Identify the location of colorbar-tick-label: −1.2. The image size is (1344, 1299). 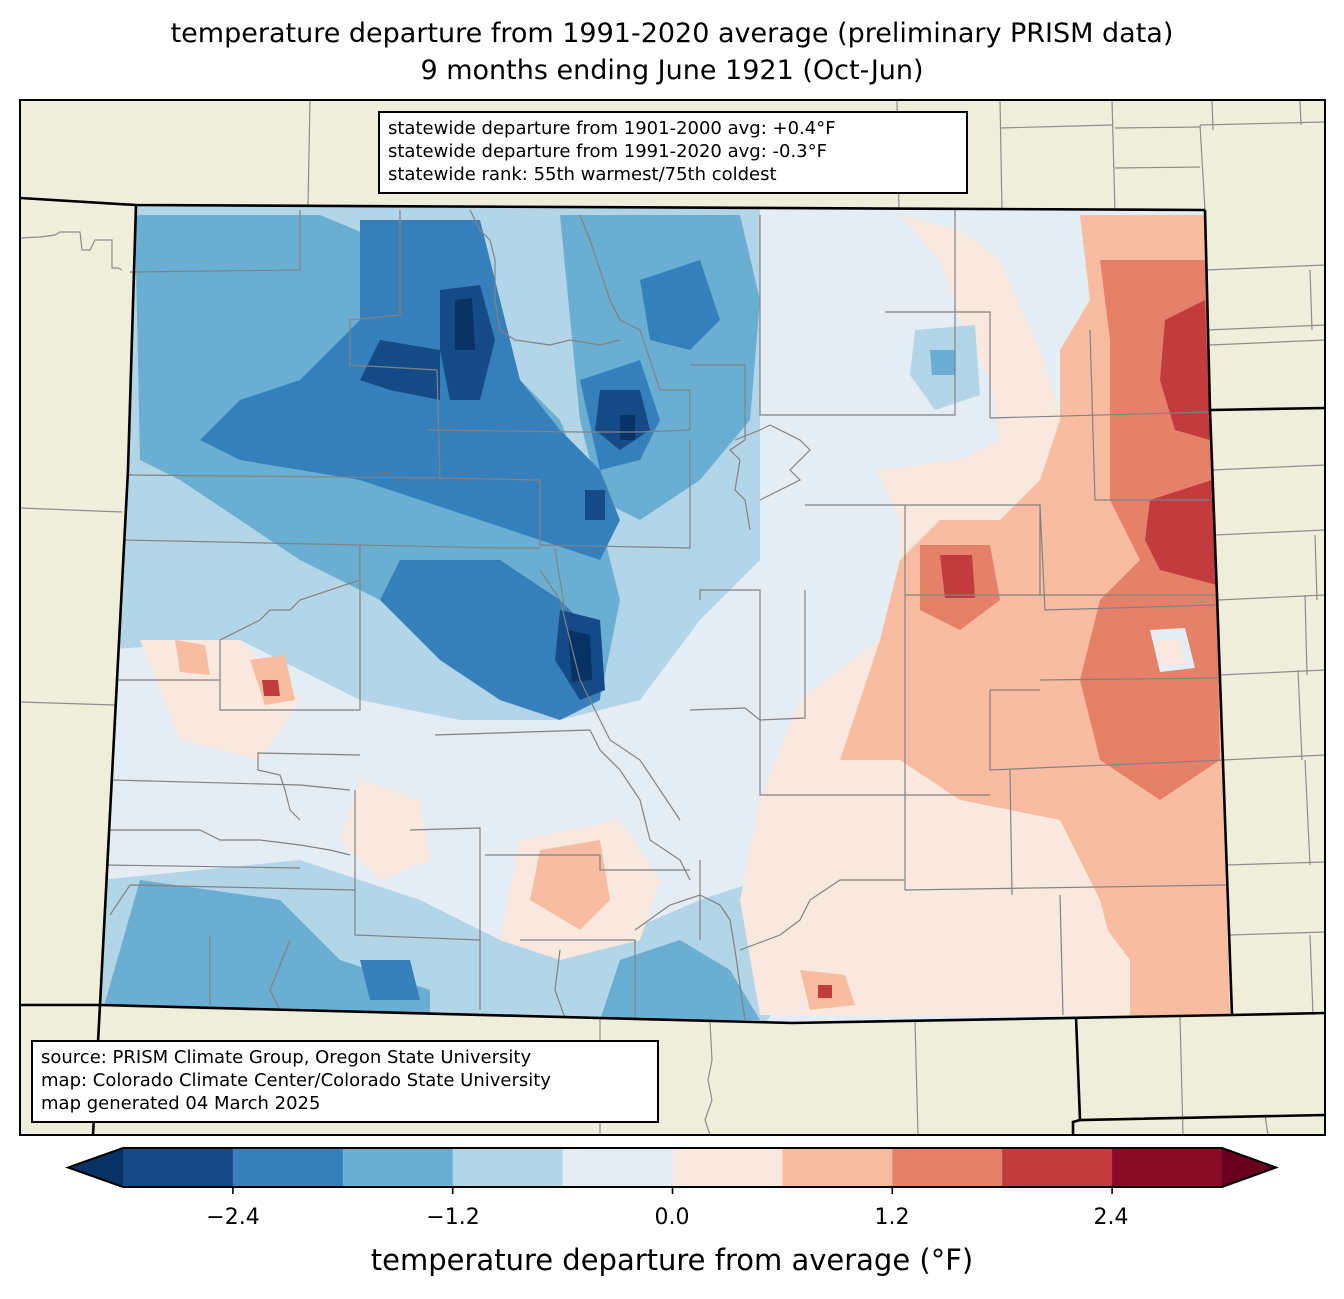
(453, 1217).